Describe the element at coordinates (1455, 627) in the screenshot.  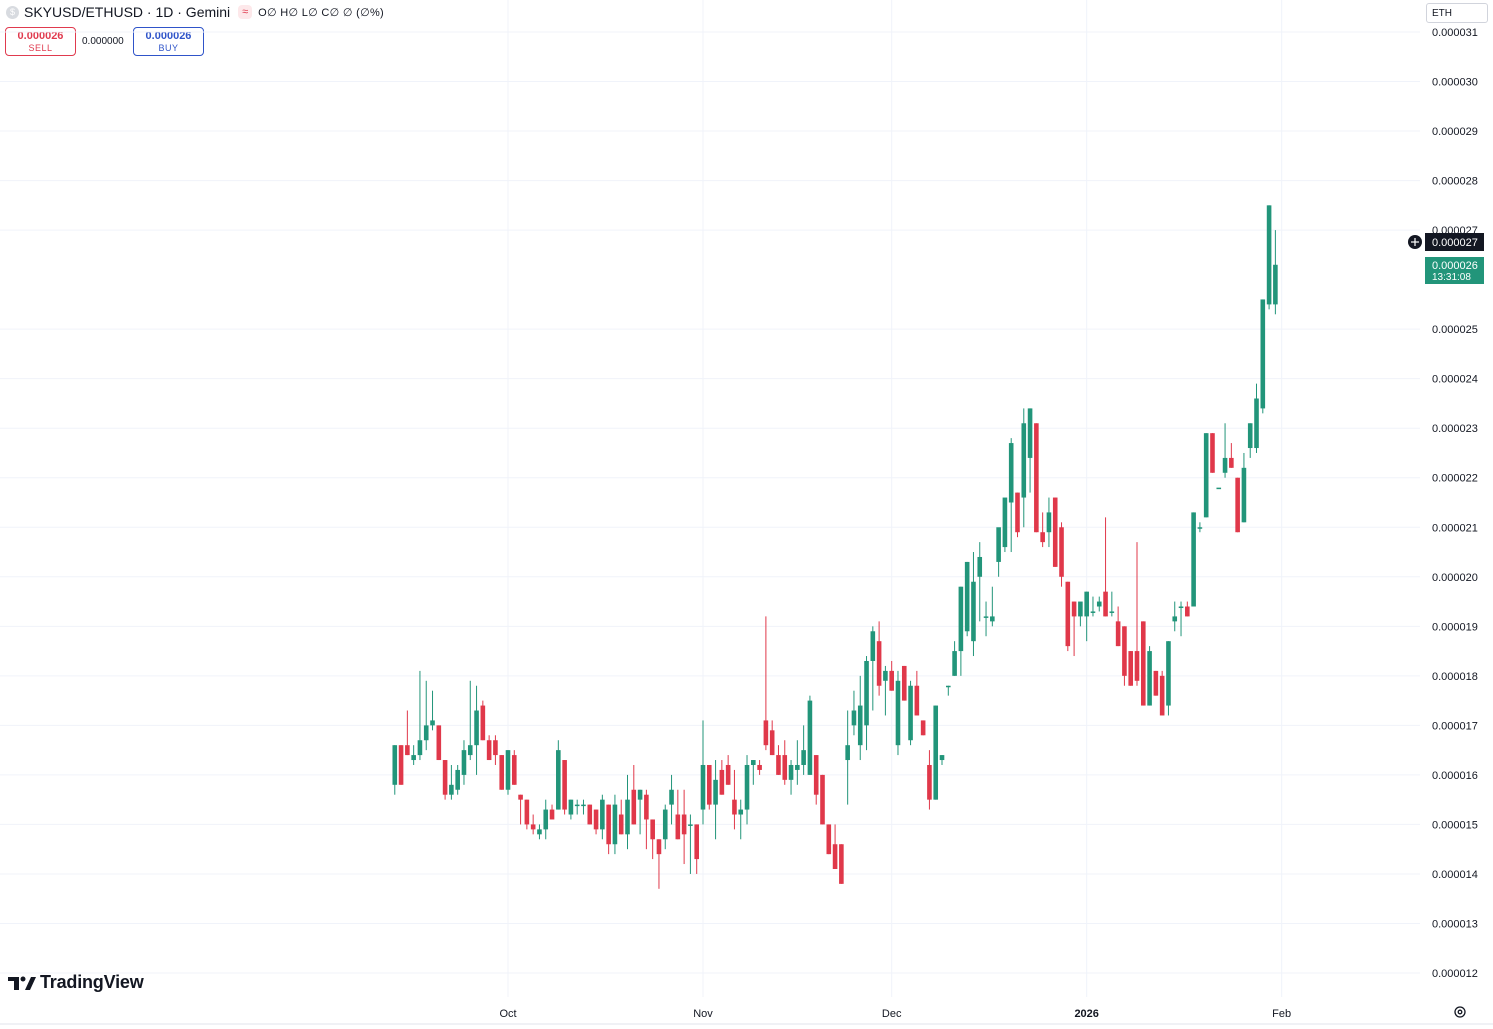
I see `y-tick-label: 0.000019` at that location.